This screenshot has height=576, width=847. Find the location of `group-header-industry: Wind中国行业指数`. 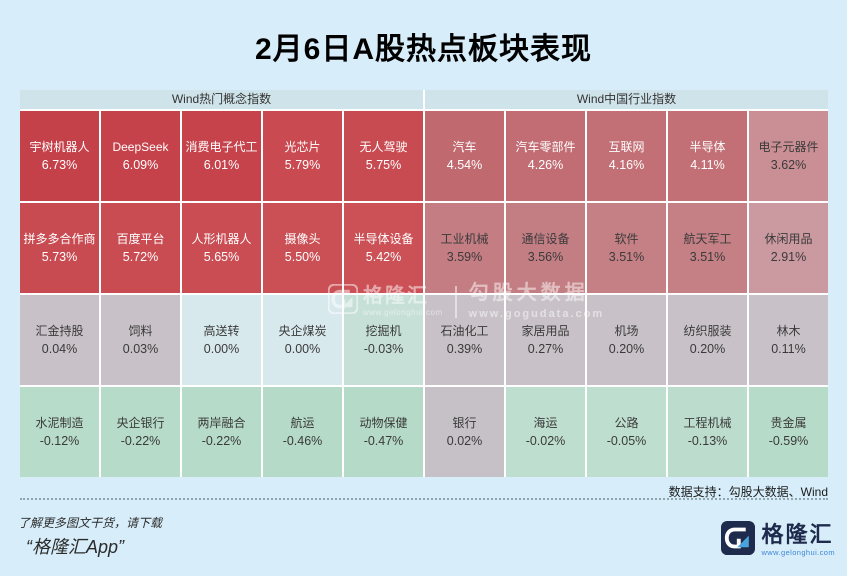

group-header-industry: Wind中国行业指数 is located at coordinates (626, 99).